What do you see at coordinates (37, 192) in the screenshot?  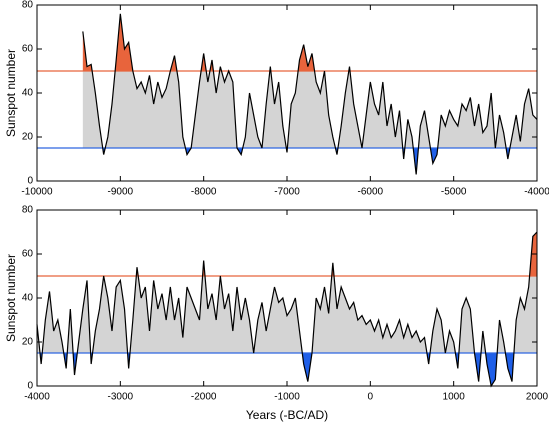 I see `x-tick-label: -10000` at bounding box center [37, 192].